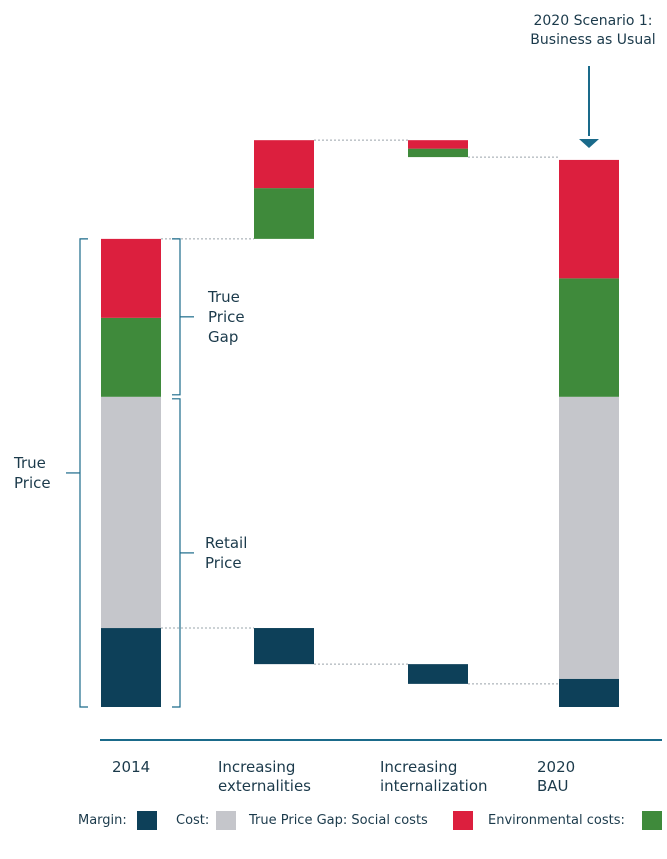 This screenshot has width=667, height=859. I want to click on x-tick-label: 2020 BAU, so click(556, 776).